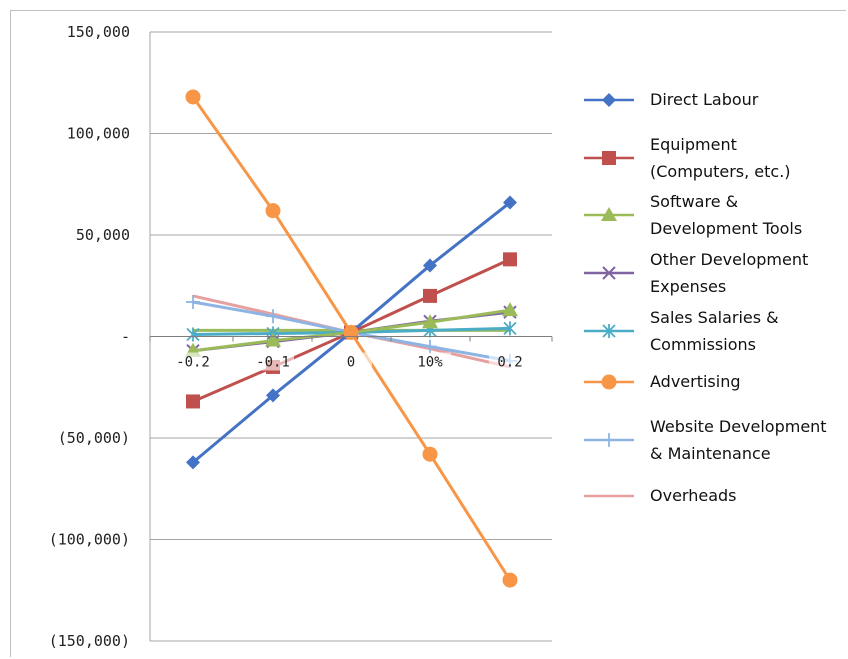 The height and width of the screenshot is (659, 848). I want to click on legend-item: Software & Development Tools, so click(693, 215).